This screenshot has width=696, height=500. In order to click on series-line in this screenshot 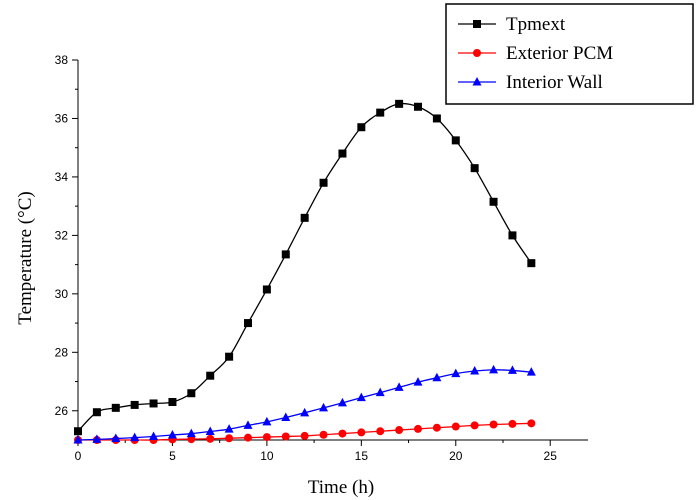, I will do `click(304, 405)`.